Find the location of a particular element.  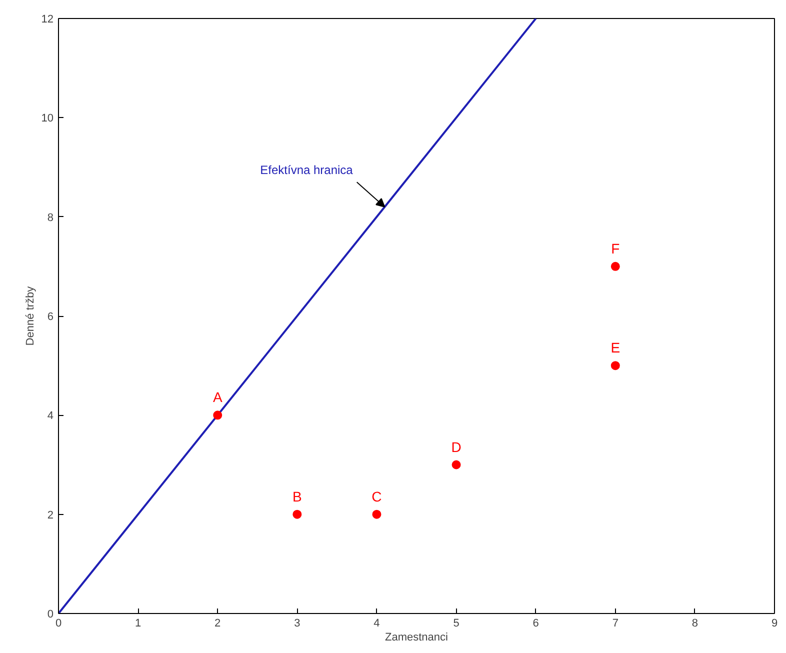

x-tick-label: 1 is located at coordinates (138, 624).